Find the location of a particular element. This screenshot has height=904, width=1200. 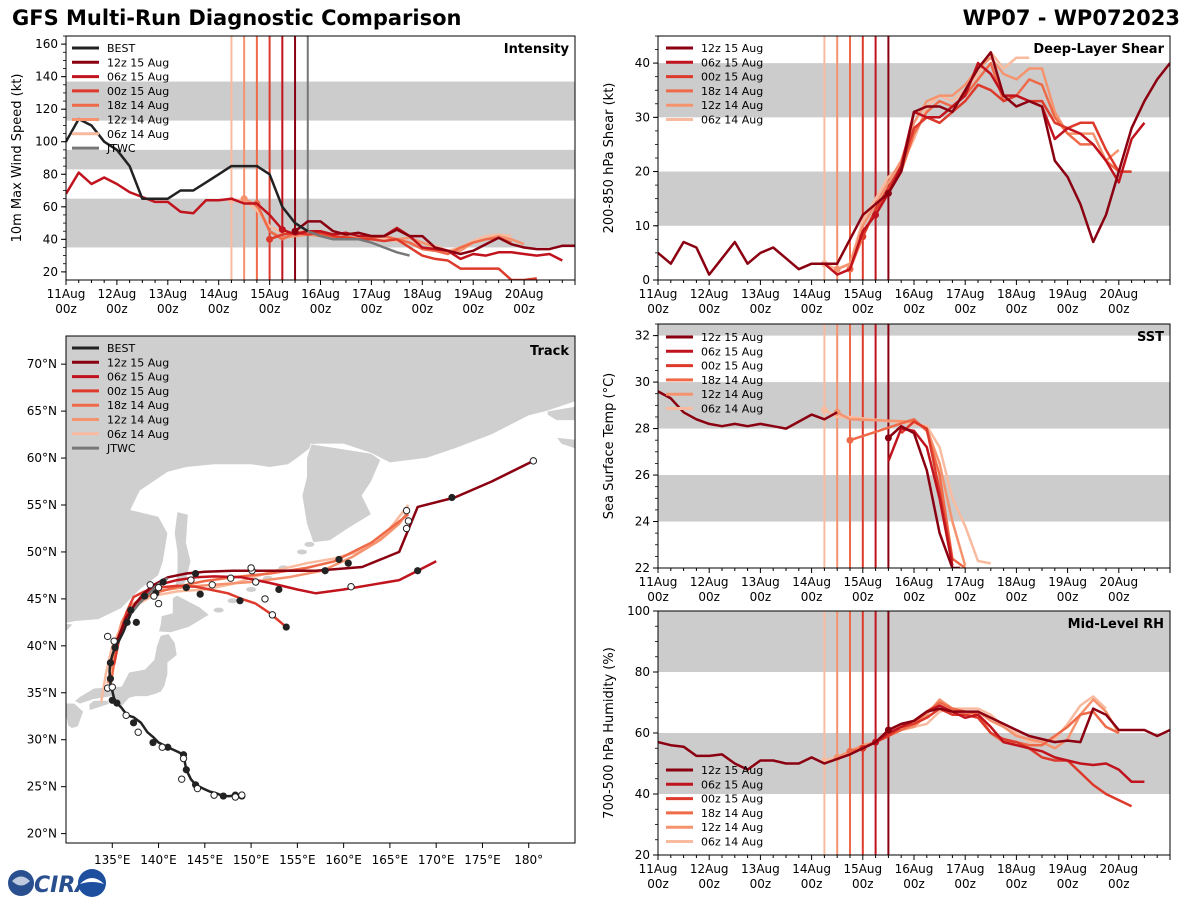

shear-x-tick-label: 20Aug is located at coordinates (1118, 294).